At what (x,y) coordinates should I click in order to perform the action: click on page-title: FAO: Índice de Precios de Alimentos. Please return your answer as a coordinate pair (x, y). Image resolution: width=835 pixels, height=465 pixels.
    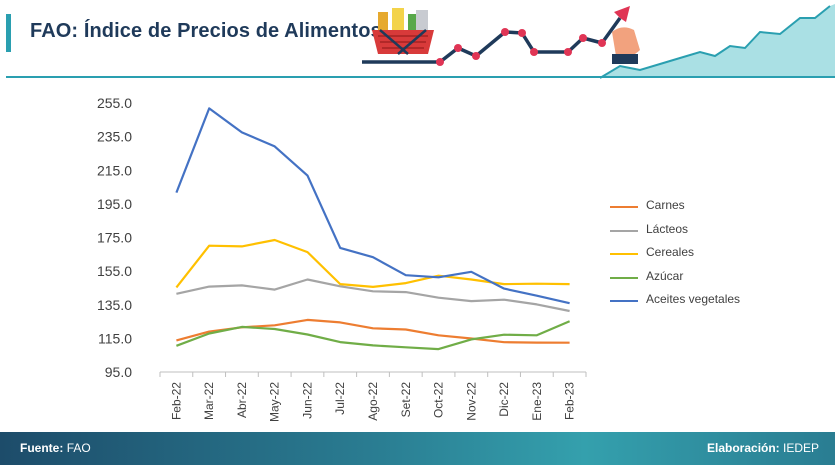
    Looking at the image, I should click on (206, 31).